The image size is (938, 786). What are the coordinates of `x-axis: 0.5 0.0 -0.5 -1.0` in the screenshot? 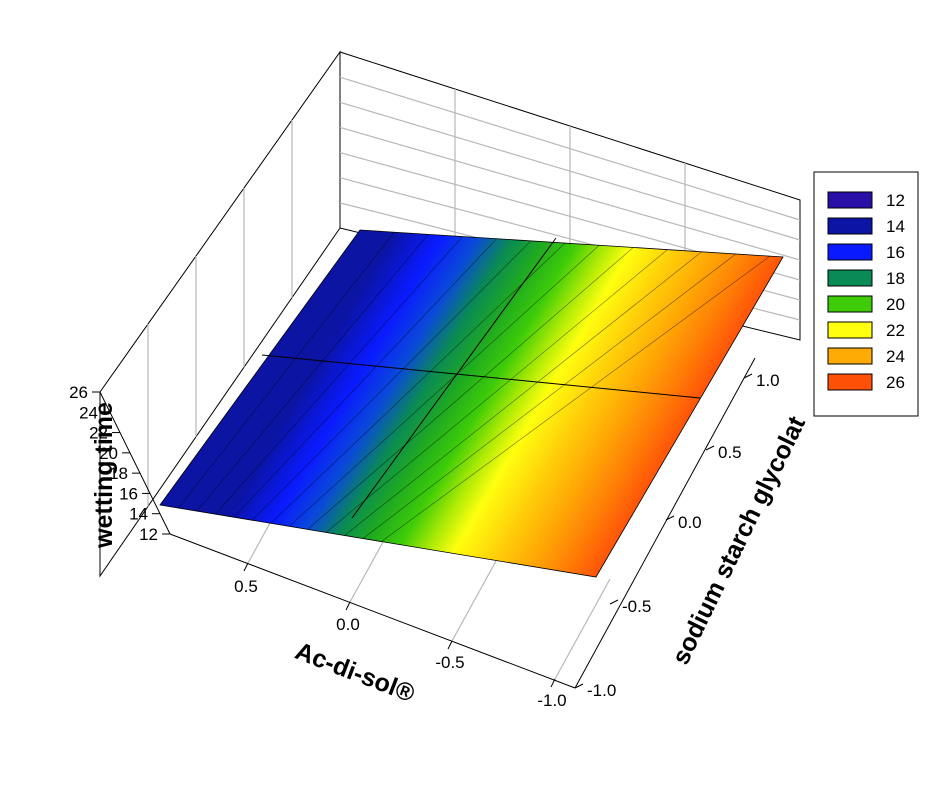 It's located at (400, 636).